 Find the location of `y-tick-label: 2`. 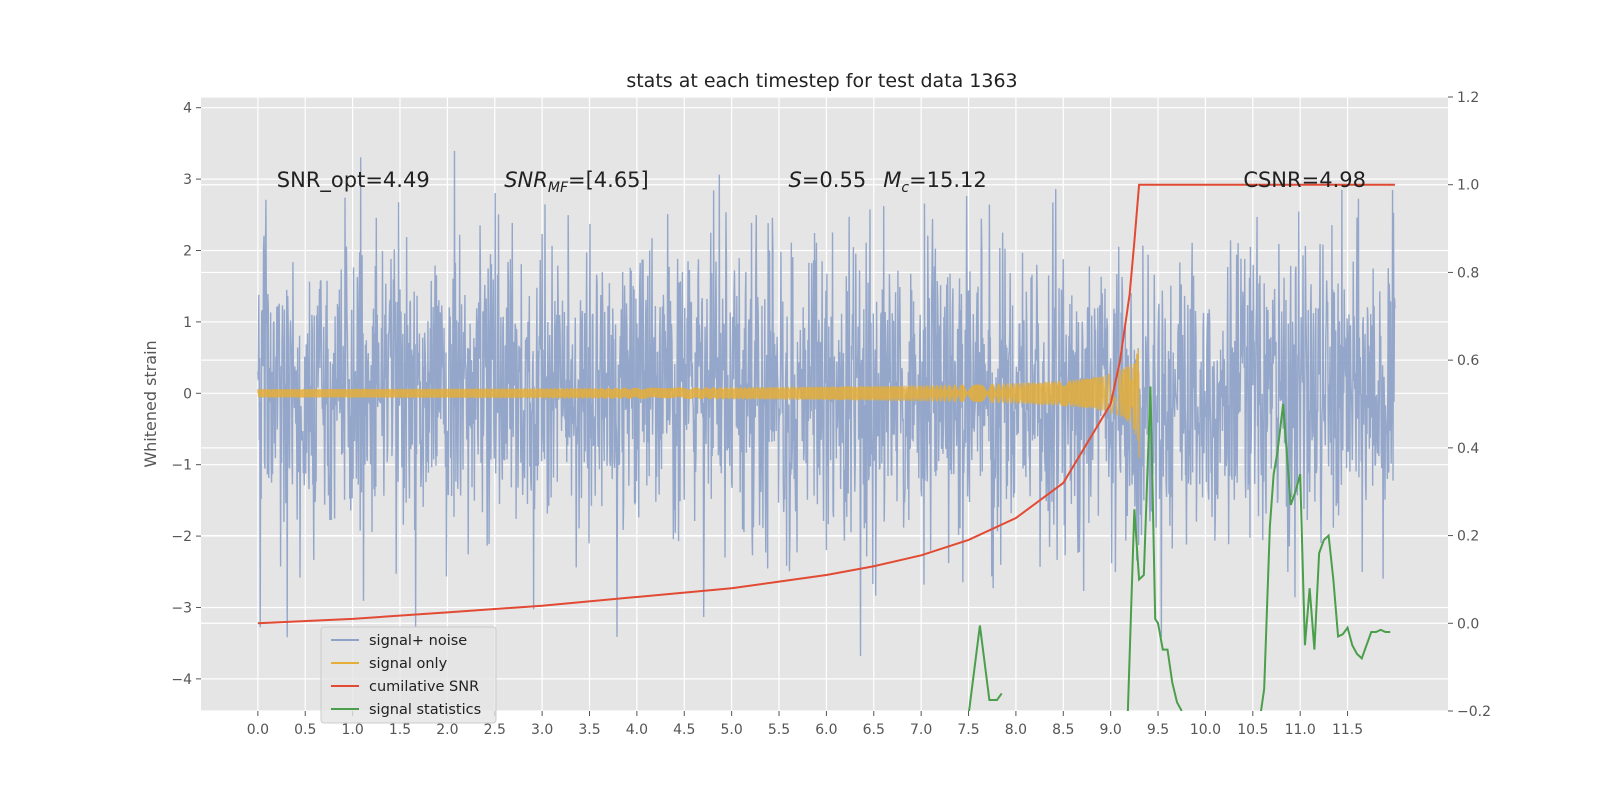

y-tick-label: 2 is located at coordinates (187, 252).